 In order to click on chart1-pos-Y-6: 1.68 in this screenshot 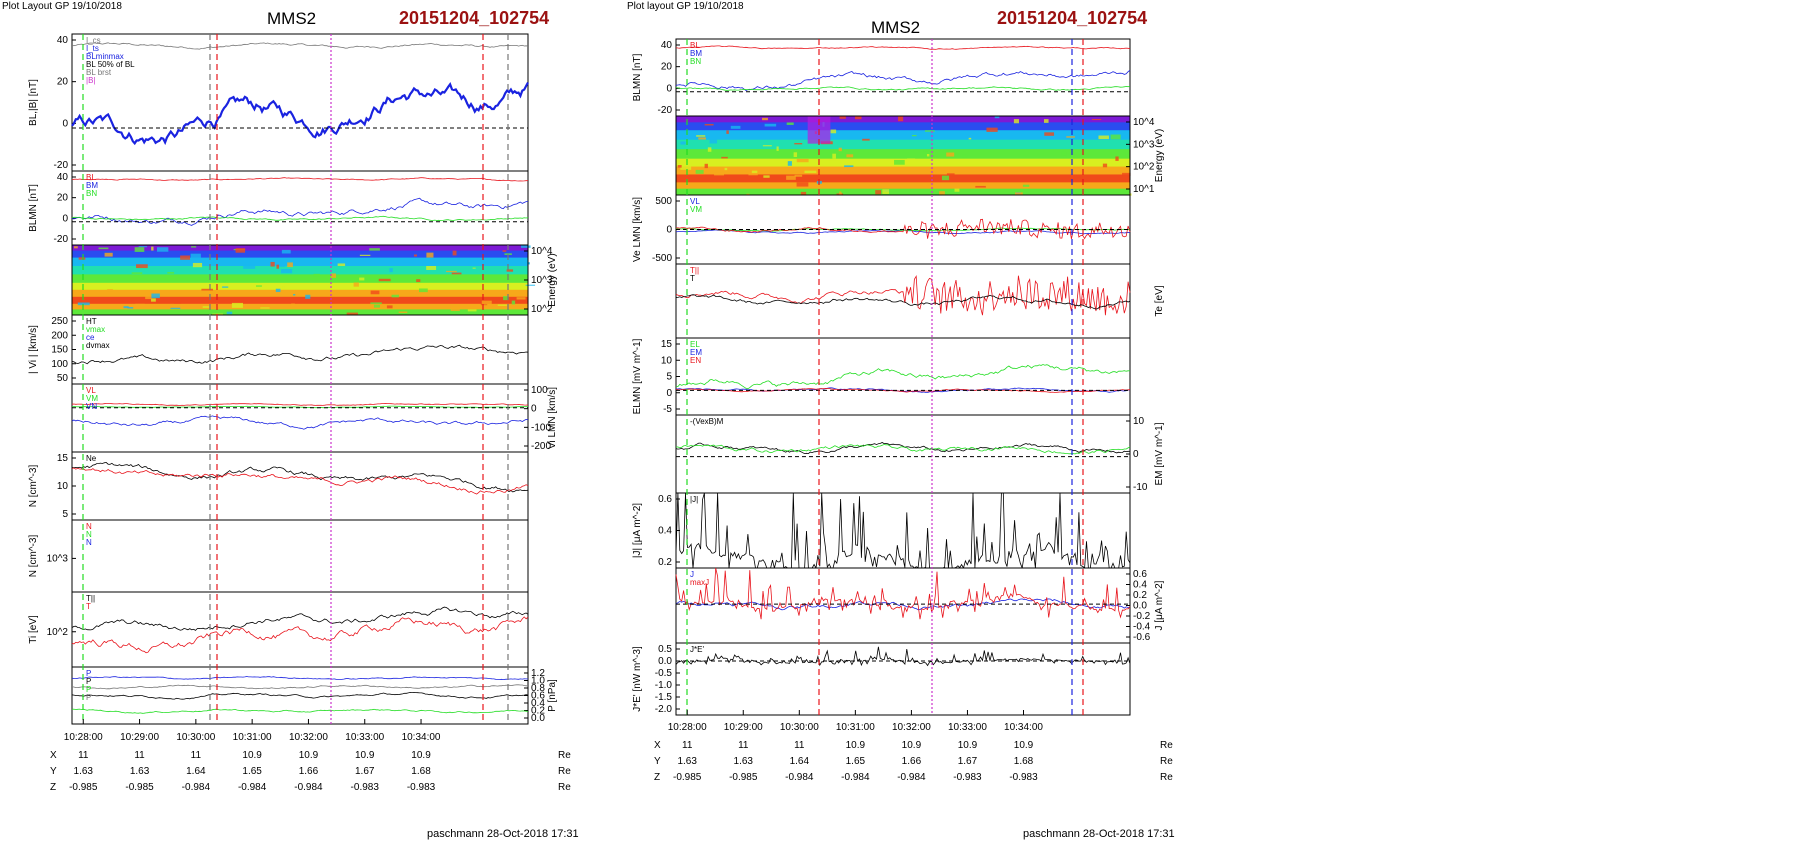, I will do `click(421, 771)`.